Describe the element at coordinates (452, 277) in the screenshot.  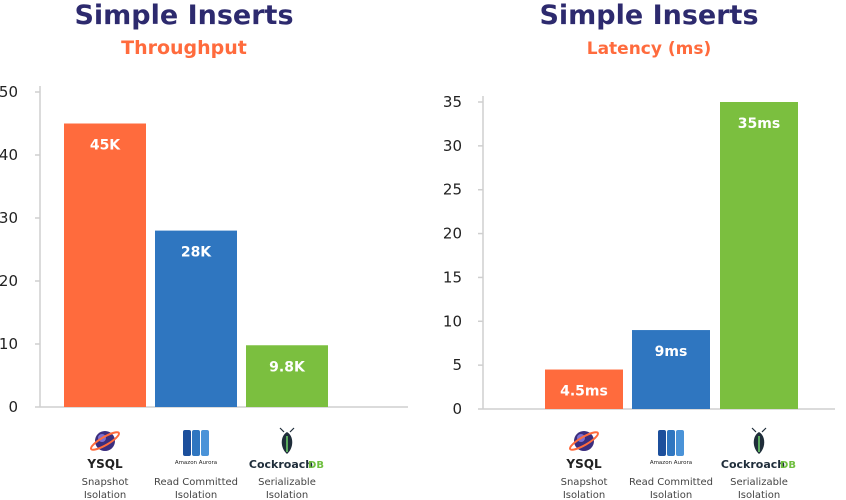
I see `y-tick-label: 15` at that location.